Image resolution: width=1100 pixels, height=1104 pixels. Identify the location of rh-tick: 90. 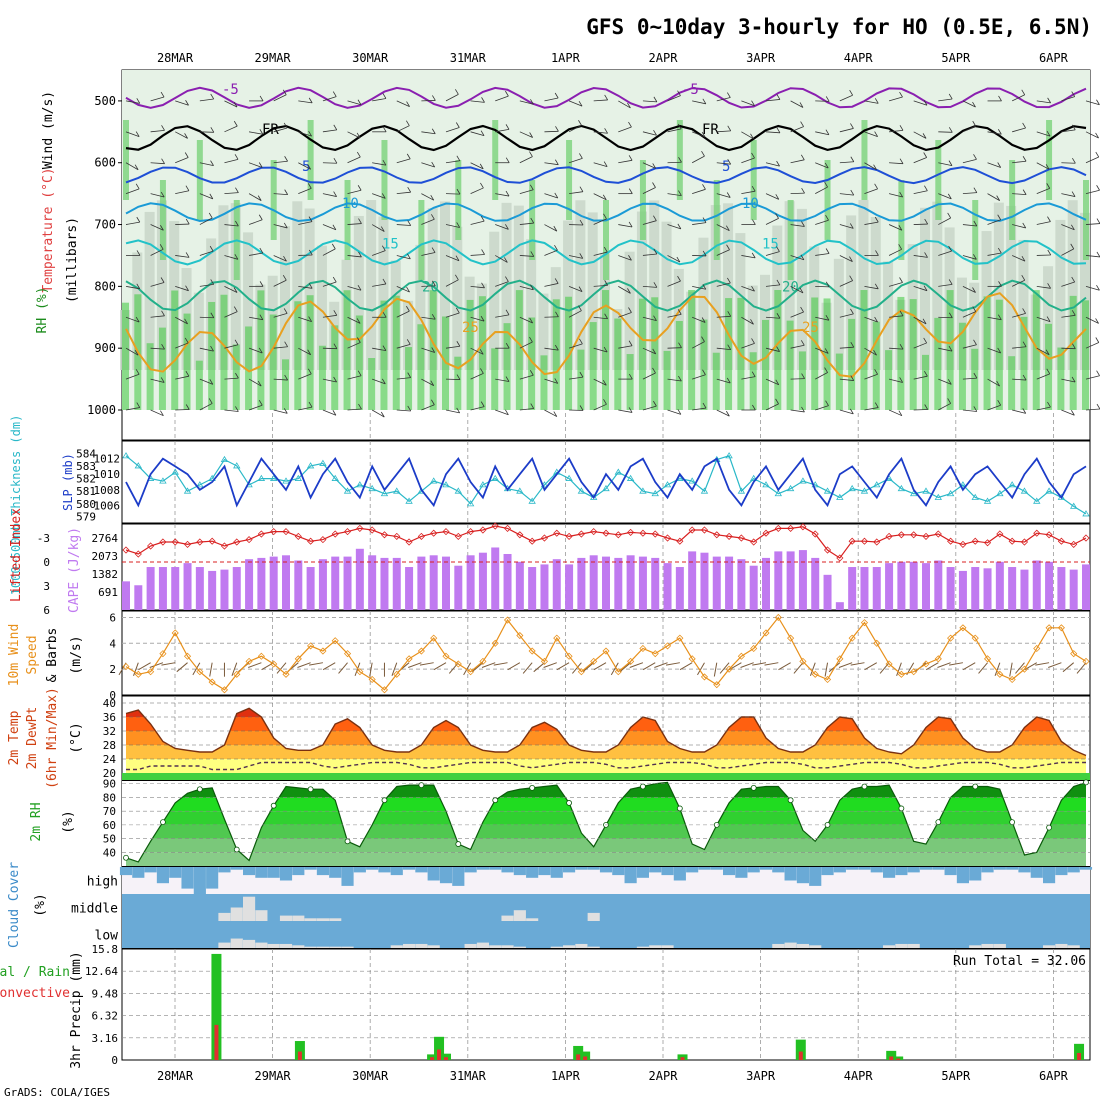
(109, 784).